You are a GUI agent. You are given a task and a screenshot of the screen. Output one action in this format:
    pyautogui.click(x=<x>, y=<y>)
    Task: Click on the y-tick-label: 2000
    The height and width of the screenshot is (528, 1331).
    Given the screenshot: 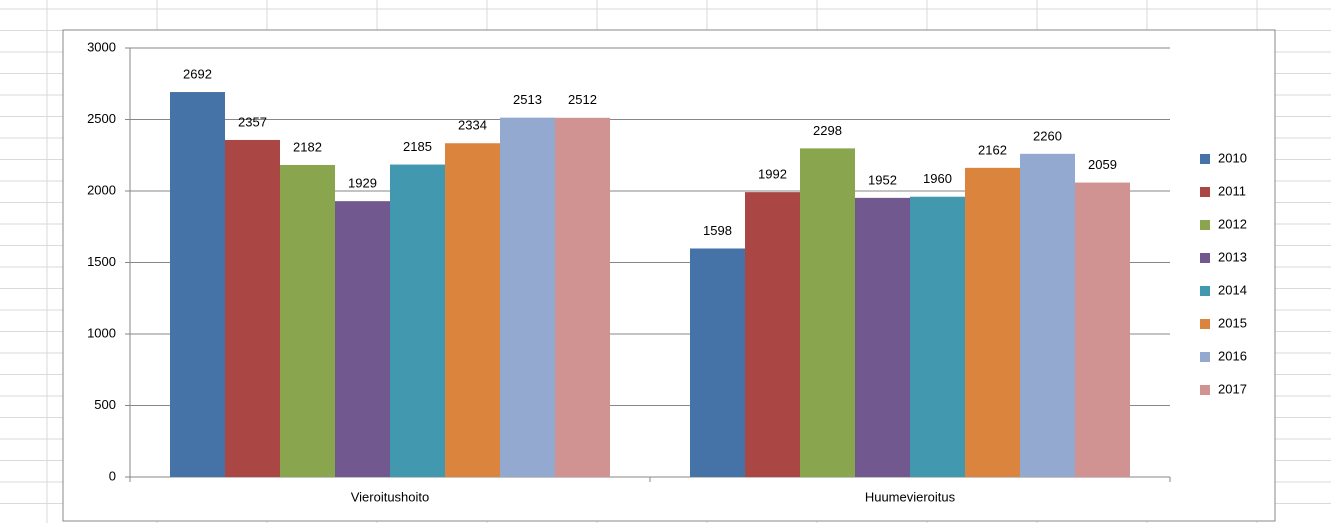 What is the action you would take?
    pyautogui.click(x=101, y=189)
    